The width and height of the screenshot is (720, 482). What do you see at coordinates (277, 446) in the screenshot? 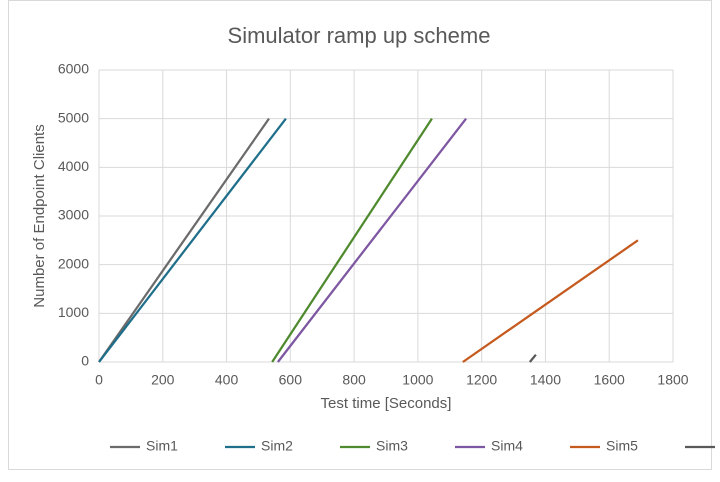
I see `legend-label: Sim2` at bounding box center [277, 446].